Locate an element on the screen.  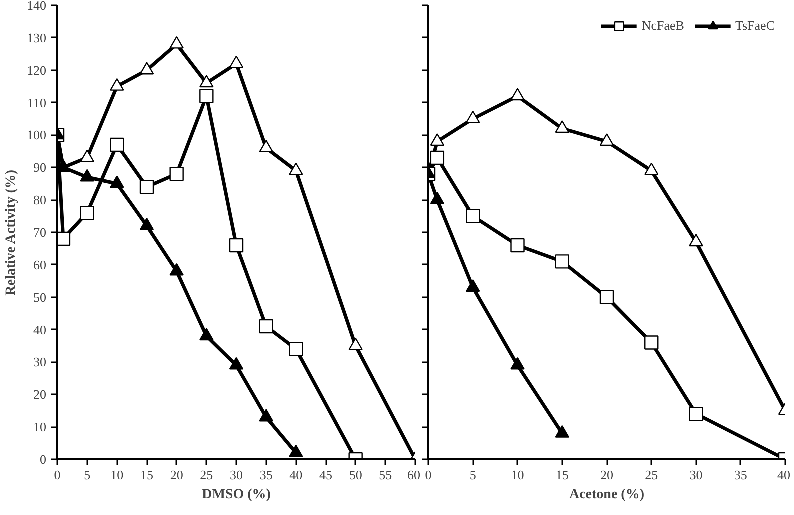
x-tick-label: 50 is located at coordinates (355, 475).